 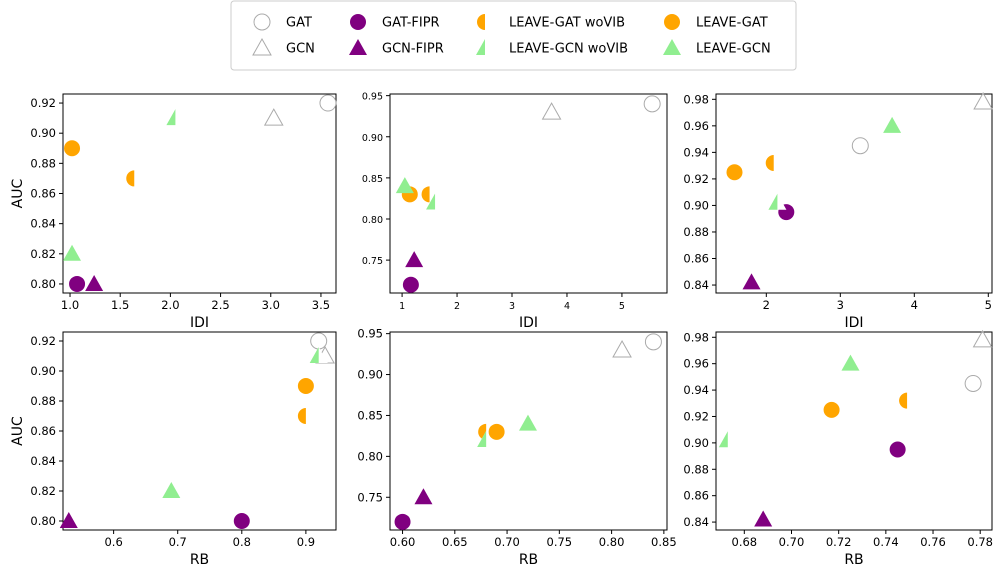 What do you see at coordinates (402, 306) in the screenshot?
I see `x-tick-label: 1` at bounding box center [402, 306].